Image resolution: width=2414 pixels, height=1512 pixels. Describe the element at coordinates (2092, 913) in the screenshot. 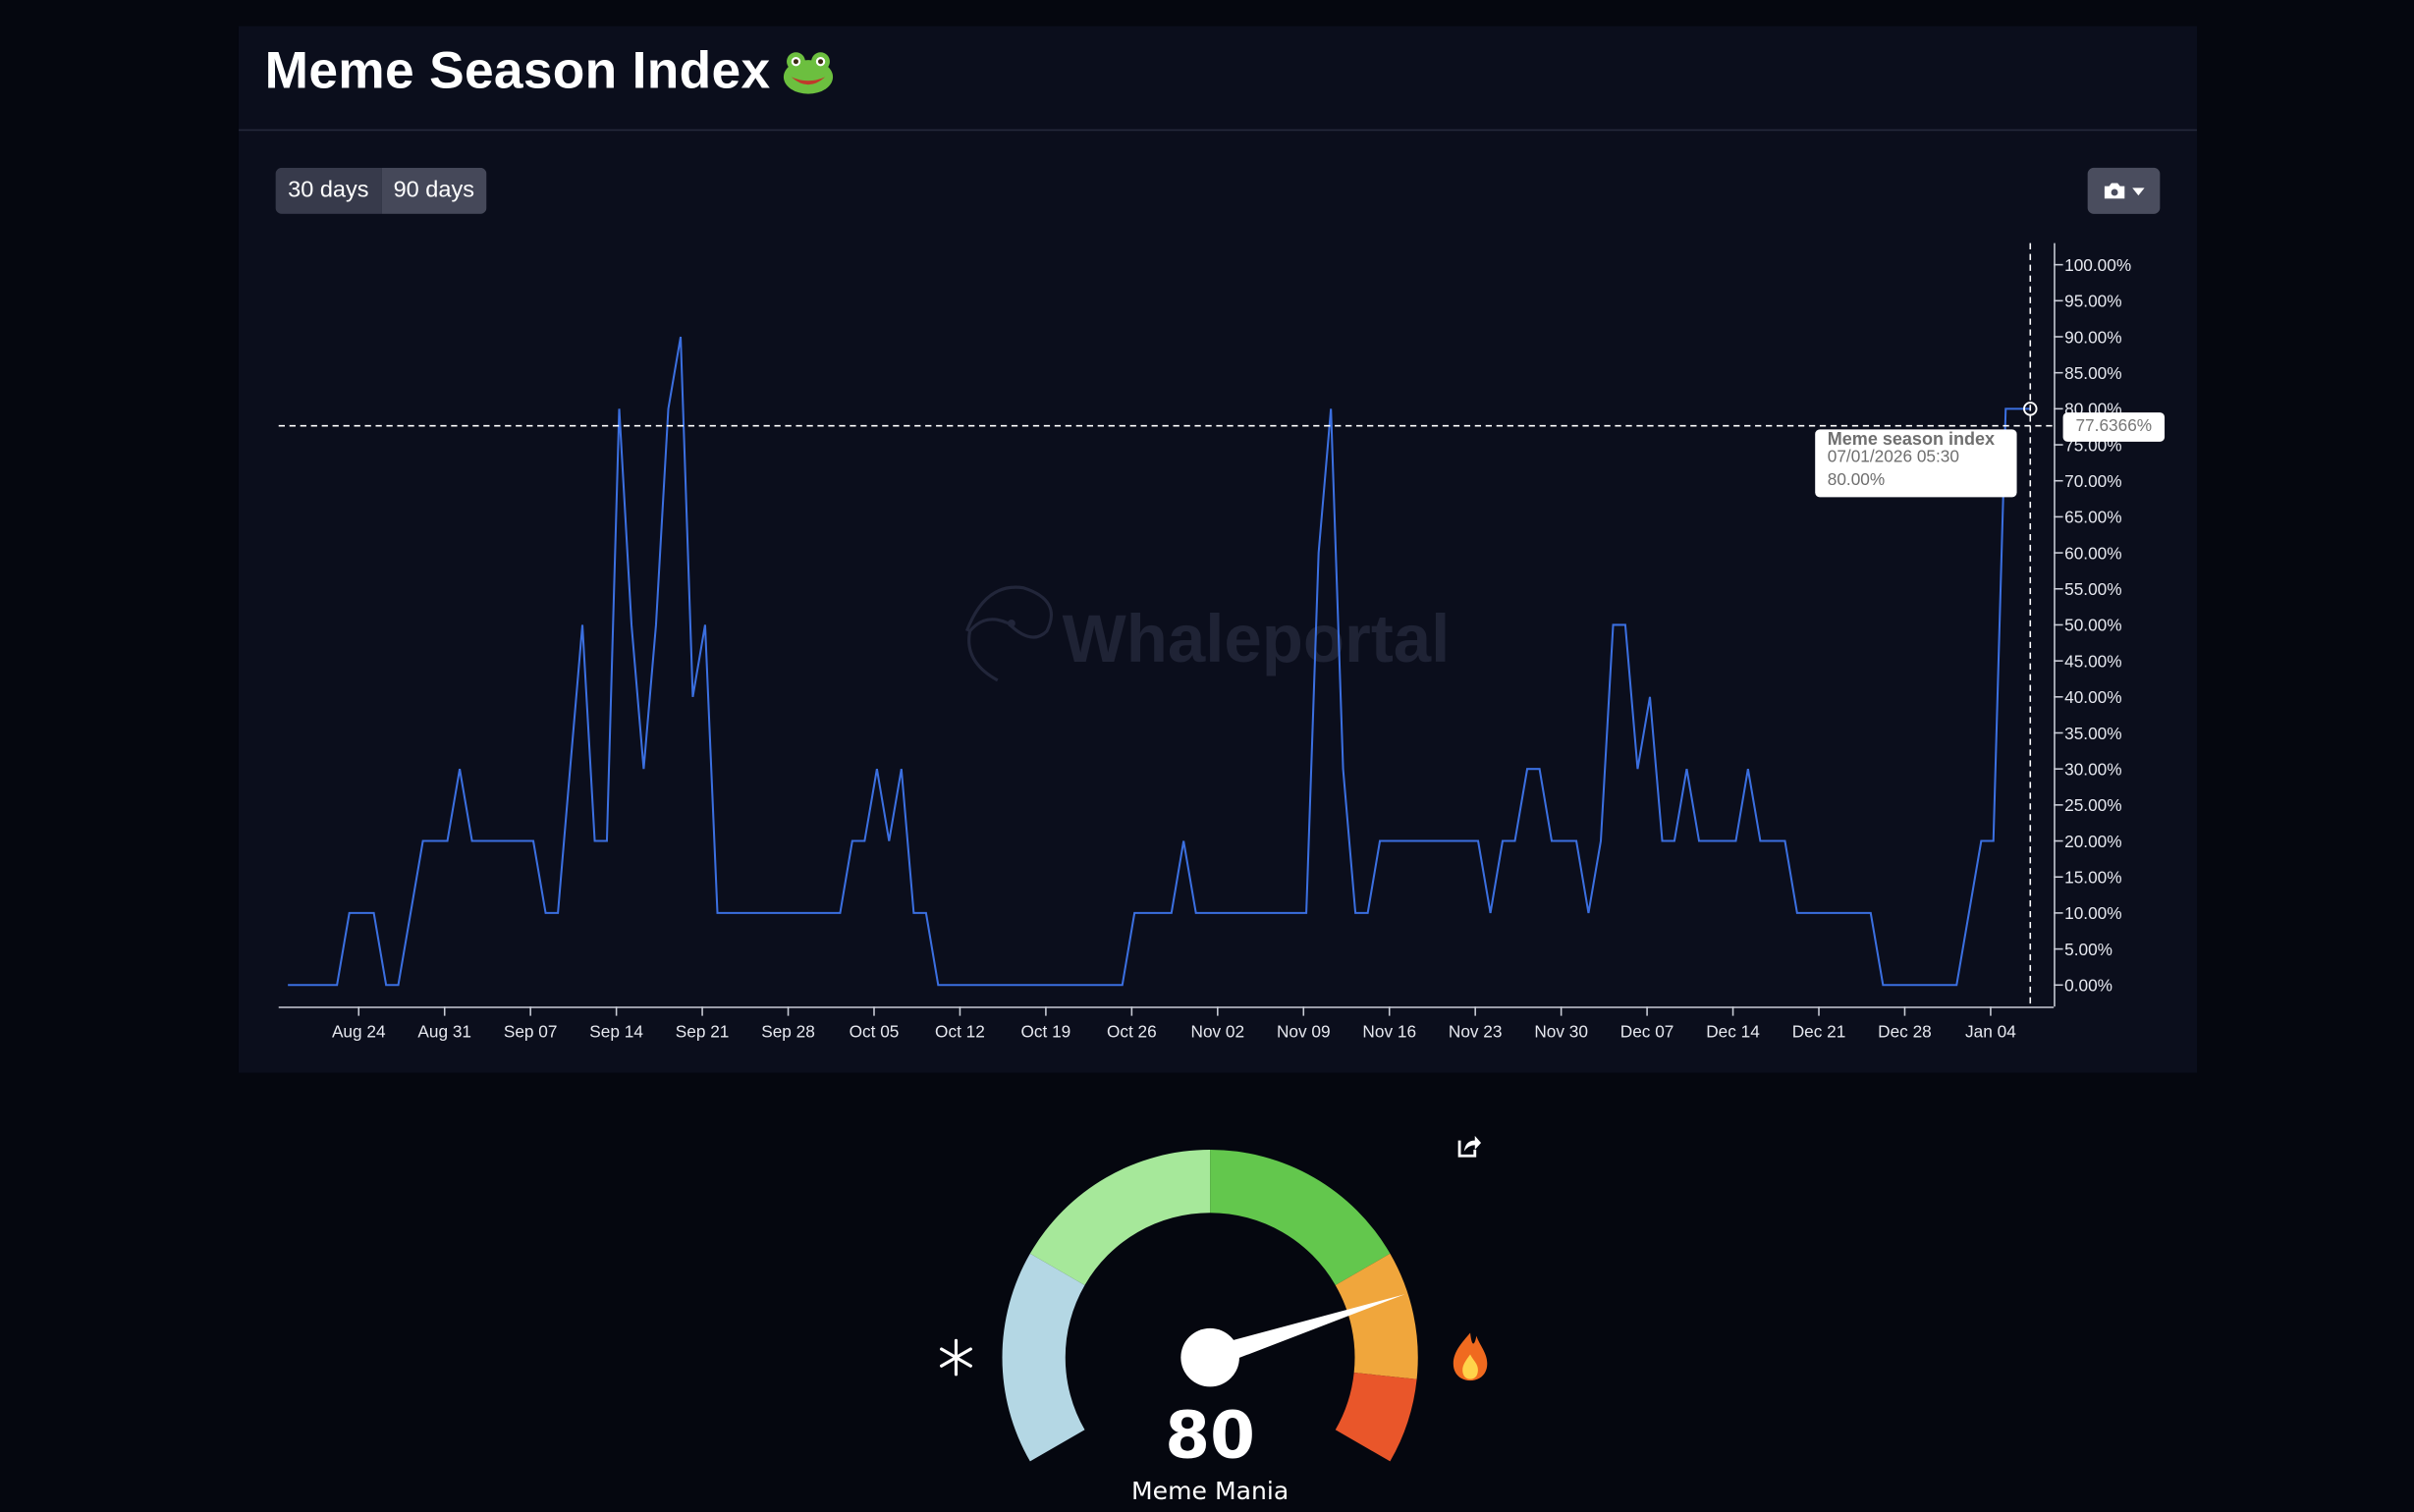

I see `y-tick-label: 10.00%` at that location.